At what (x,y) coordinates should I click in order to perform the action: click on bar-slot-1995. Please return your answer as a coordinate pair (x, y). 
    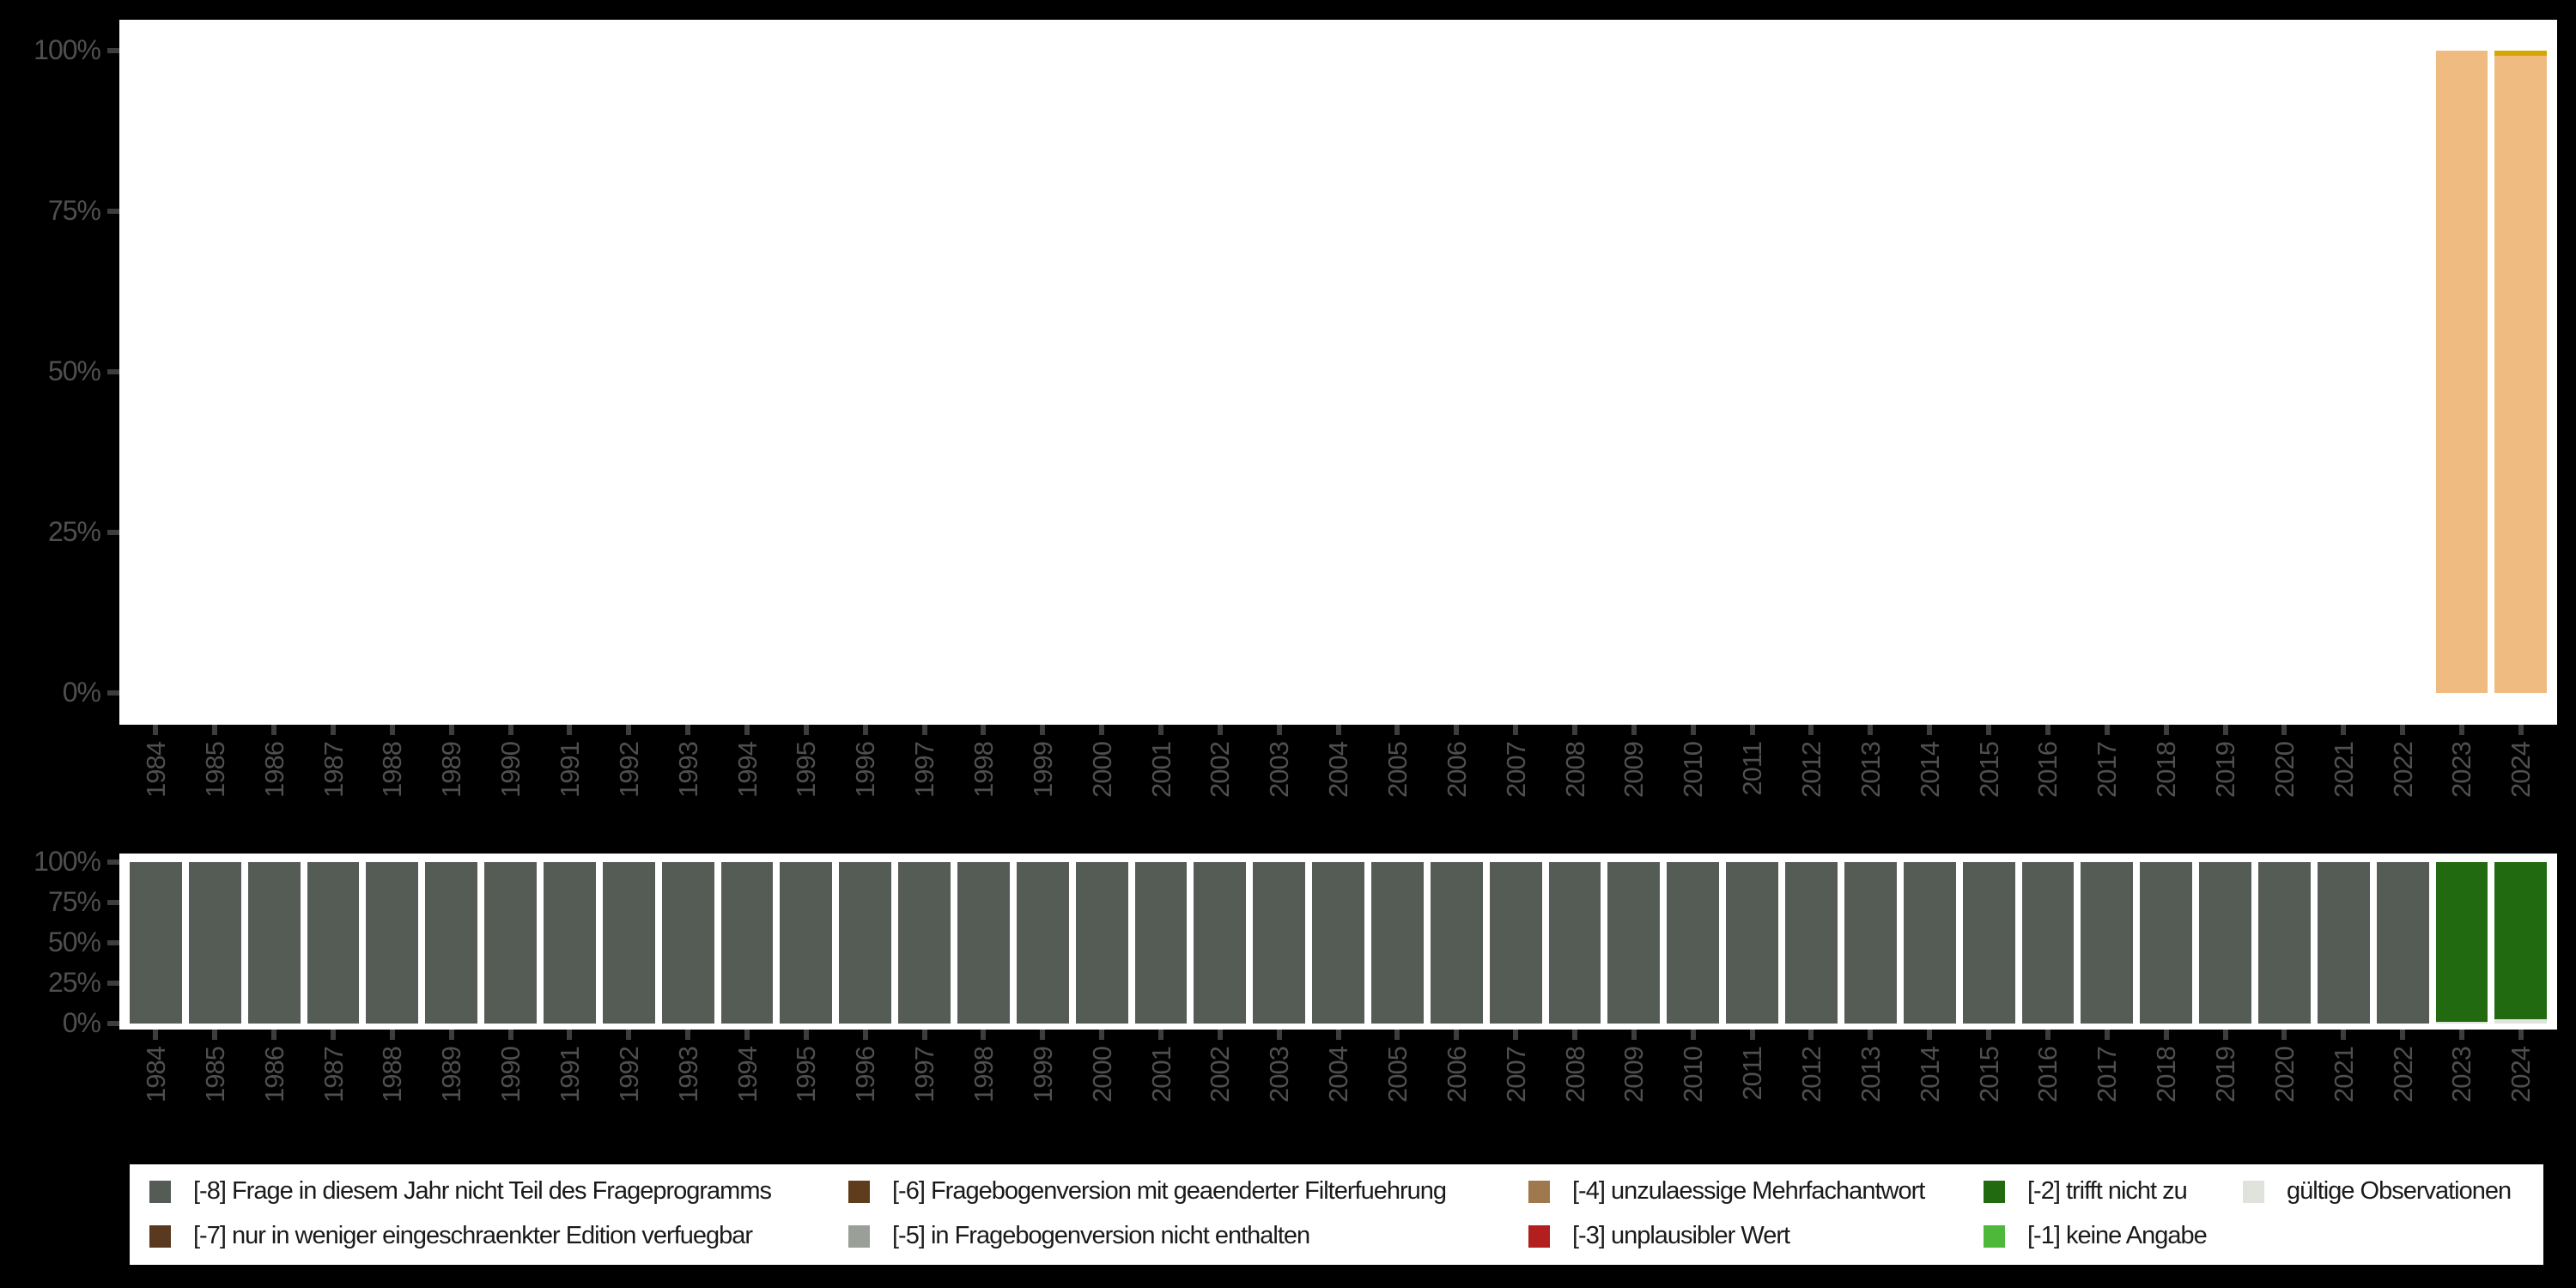
    Looking at the image, I should click on (806, 372).